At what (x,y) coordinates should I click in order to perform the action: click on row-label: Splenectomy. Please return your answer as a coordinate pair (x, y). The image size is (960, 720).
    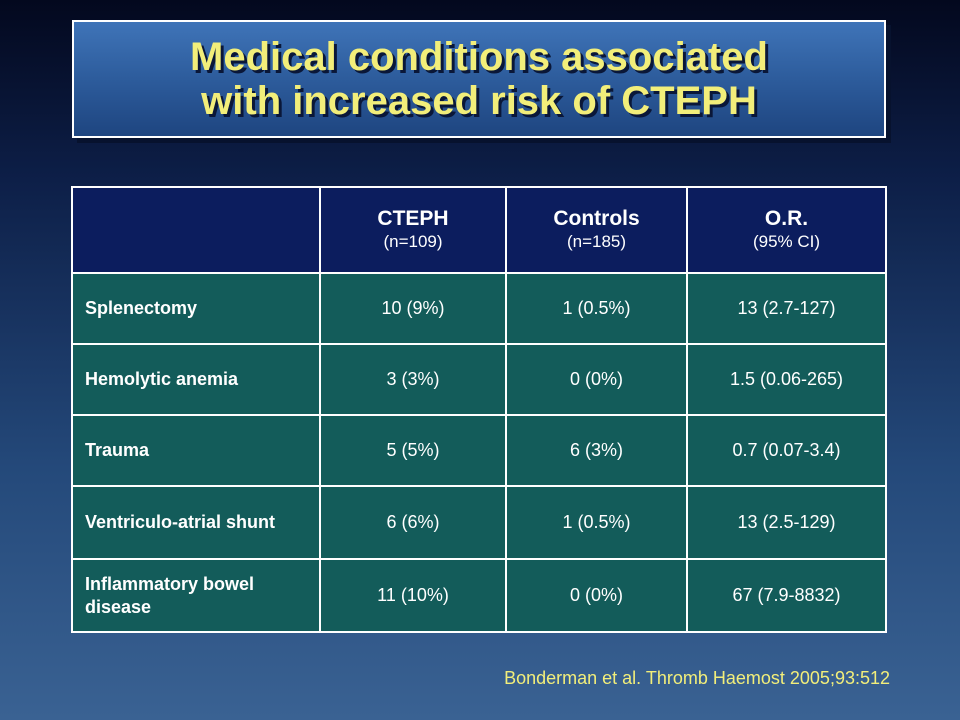
    Looking at the image, I should click on (196, 308).